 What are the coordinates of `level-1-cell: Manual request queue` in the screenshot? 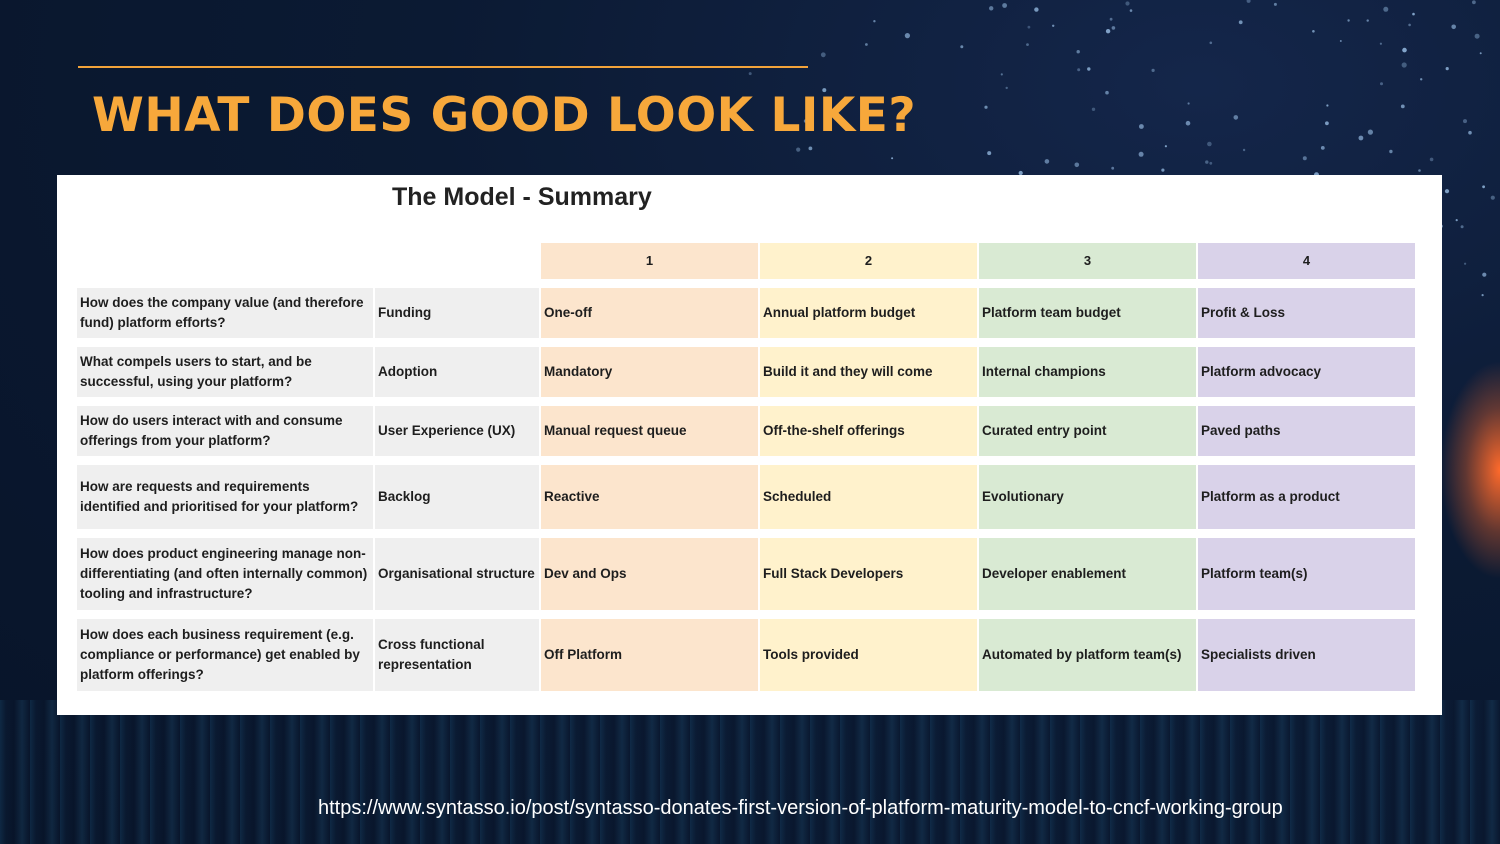 It's located at (649, 431).